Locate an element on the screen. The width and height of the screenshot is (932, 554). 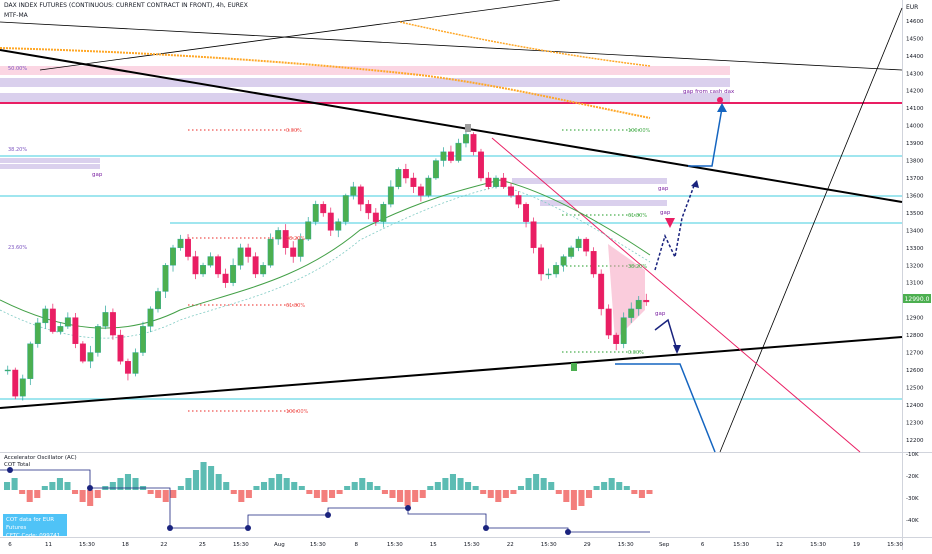
price-tick-label: 12300 is located at coordinates (915, 423).